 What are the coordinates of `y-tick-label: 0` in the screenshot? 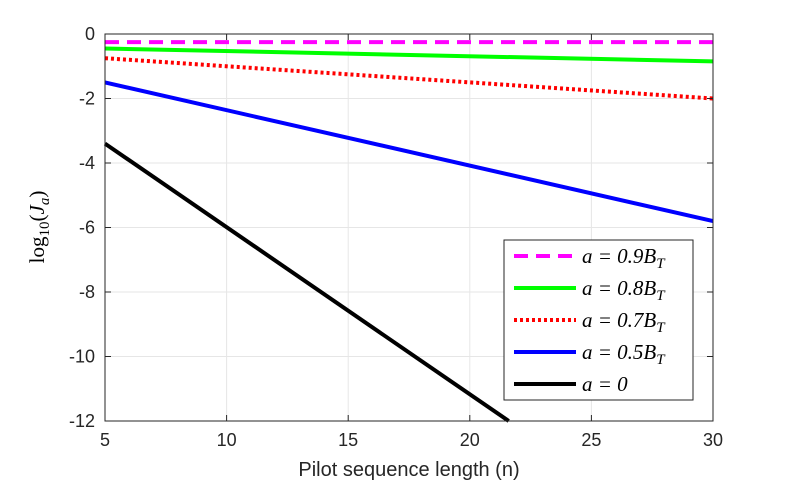 It's located at (90, 34).